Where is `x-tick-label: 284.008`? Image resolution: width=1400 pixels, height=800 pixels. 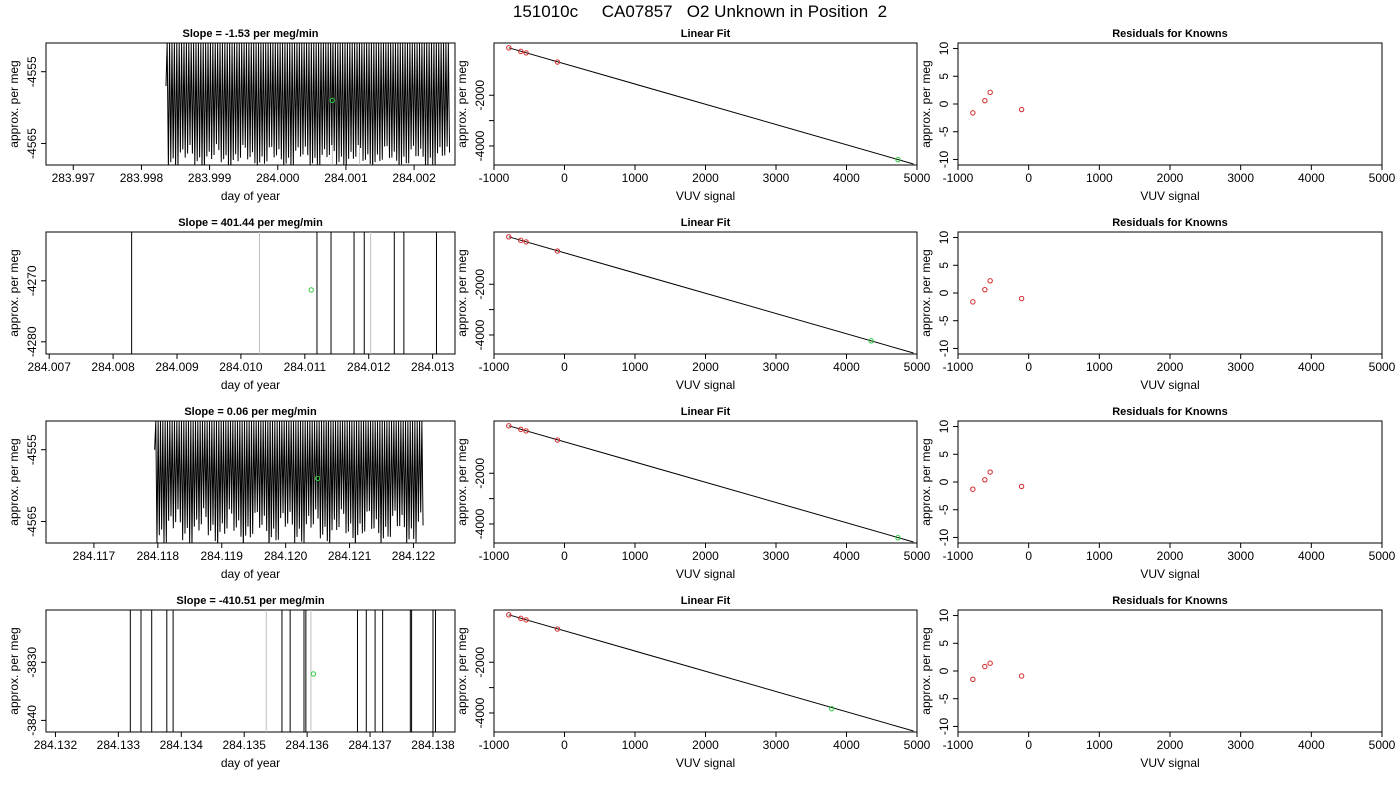 x-tick-label: 284.008 is located at coordinates (113, 367).